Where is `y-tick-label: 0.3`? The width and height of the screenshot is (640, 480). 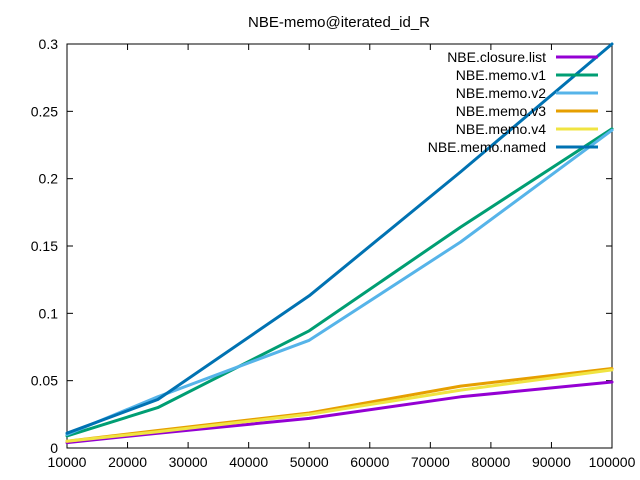 y-tick-label: 0.3 is located at coordinates (49, 44).